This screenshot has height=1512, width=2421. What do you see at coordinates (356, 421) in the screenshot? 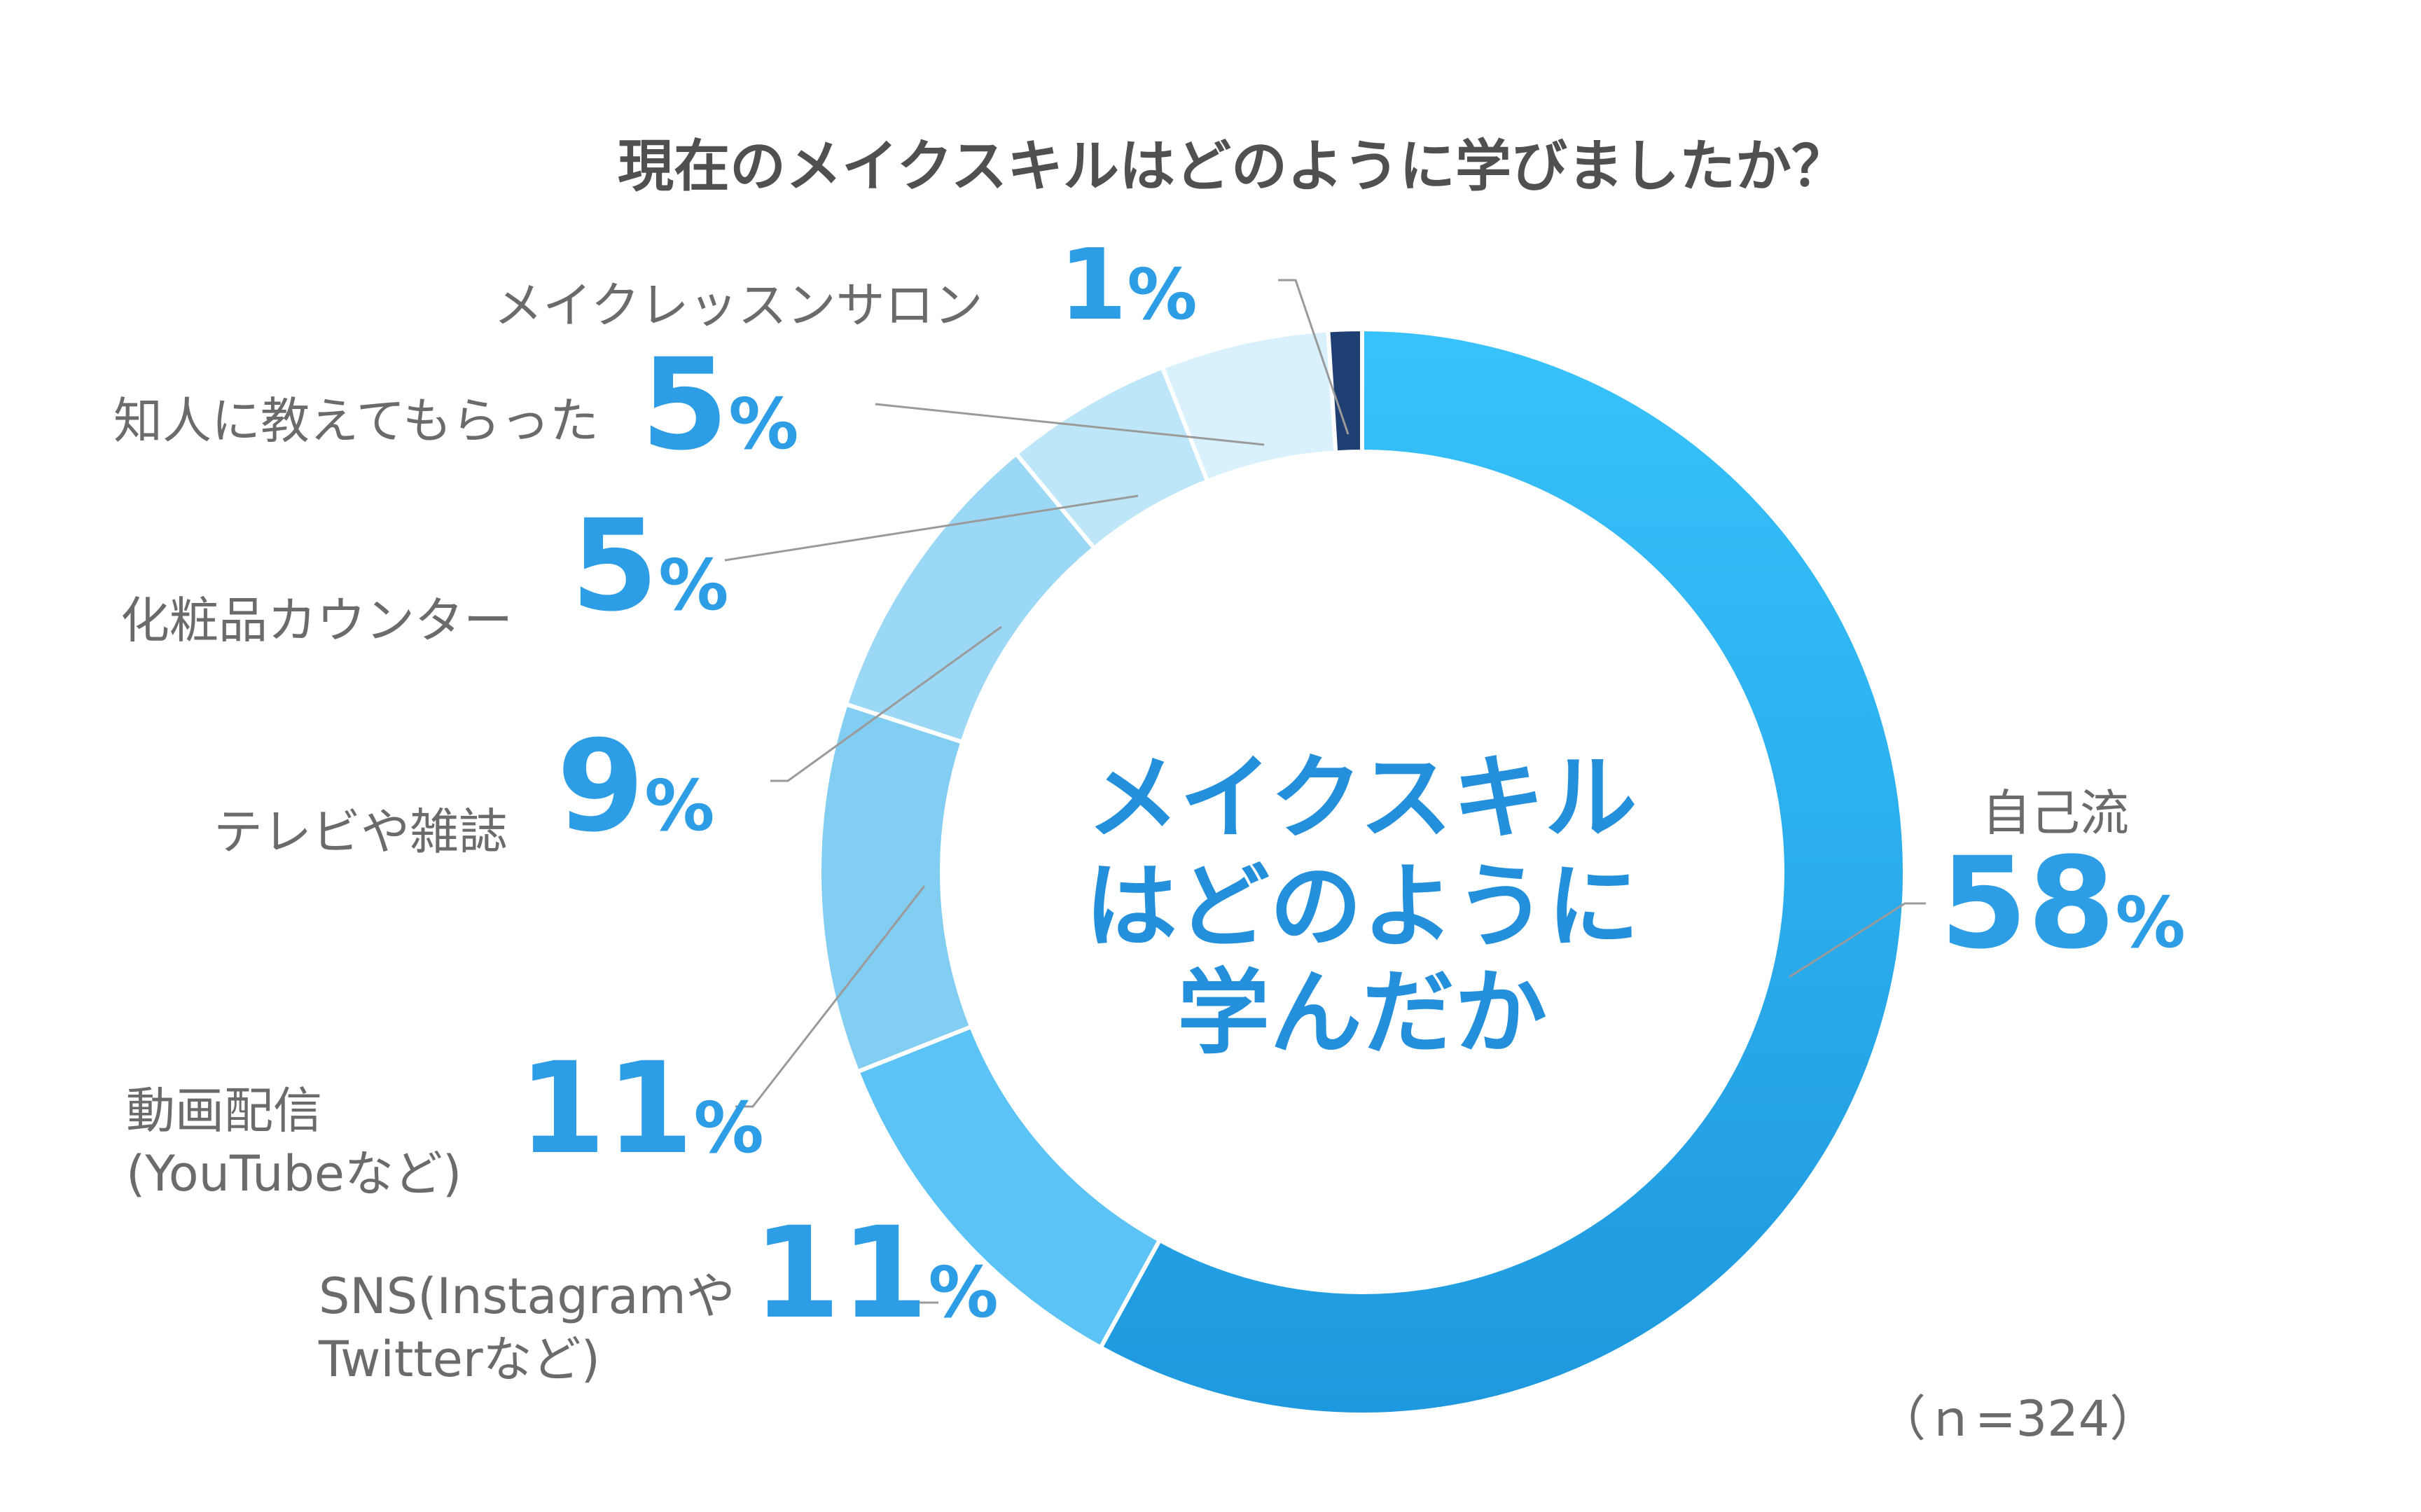
I see `category-label-acquaintance: 知人に教えてもらった` at bounding box center [356, 421].